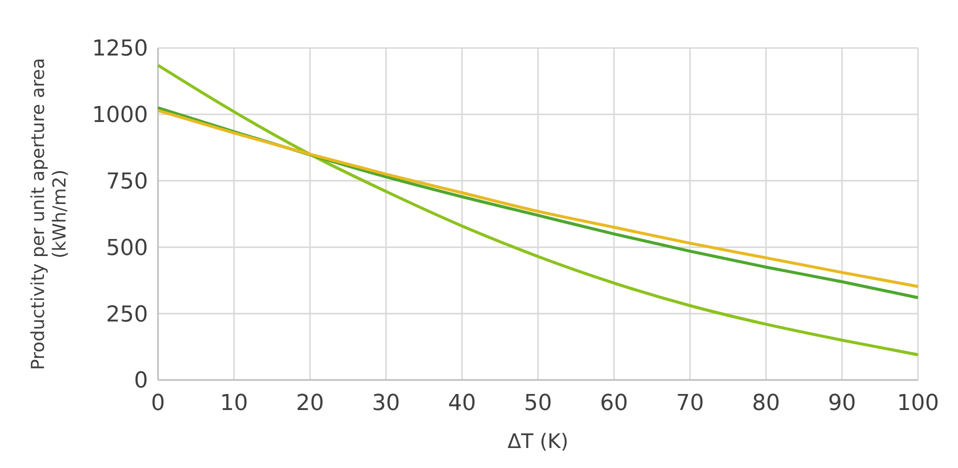 The height and width of the screenshot is (468, 958). I want to click on y-tick-label: 500, so click(127, 248).